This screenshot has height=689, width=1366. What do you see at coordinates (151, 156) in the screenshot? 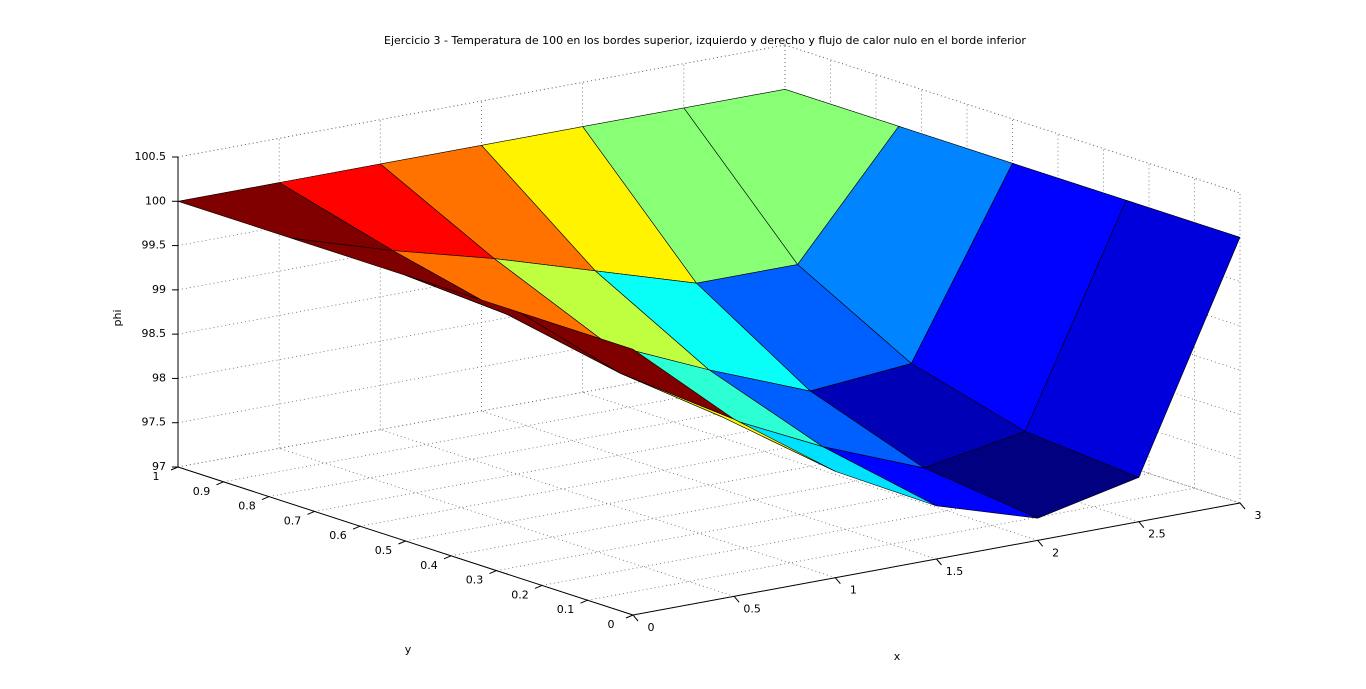
I see `z-tick-label: 100.5` at bounding box center [151, 156].